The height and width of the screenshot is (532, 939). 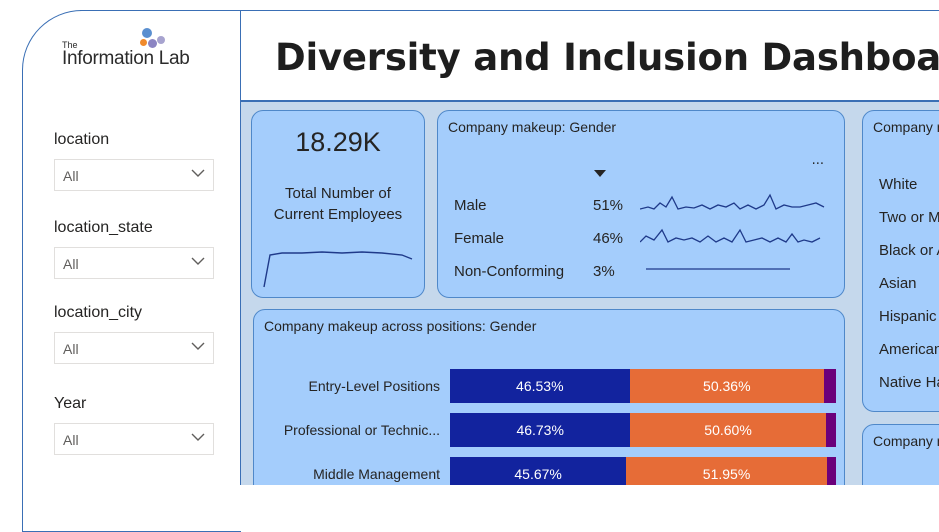 What do you see at coordinates (909, 250) in the screenshot?
I see `ethnicity-label: Black or African American` at bounding box center [909, 250].